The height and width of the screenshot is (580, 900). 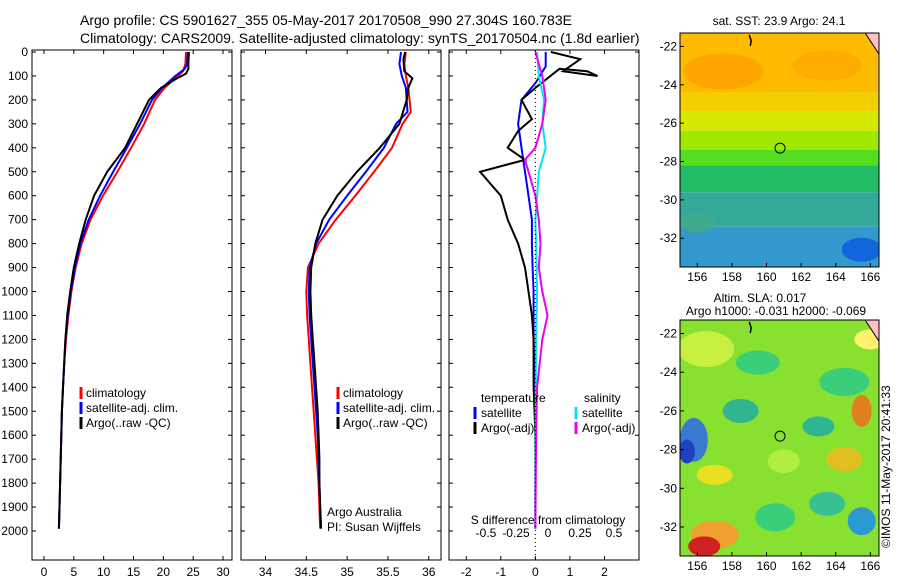 I want to click on x-tick-label: -2, so click(x=466, y=572).